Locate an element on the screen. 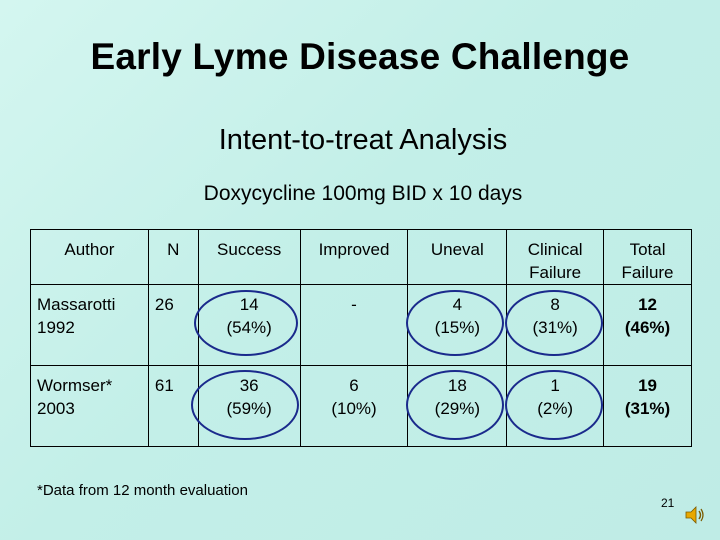  cell-n: 26 is located at coordinates (173, 325).